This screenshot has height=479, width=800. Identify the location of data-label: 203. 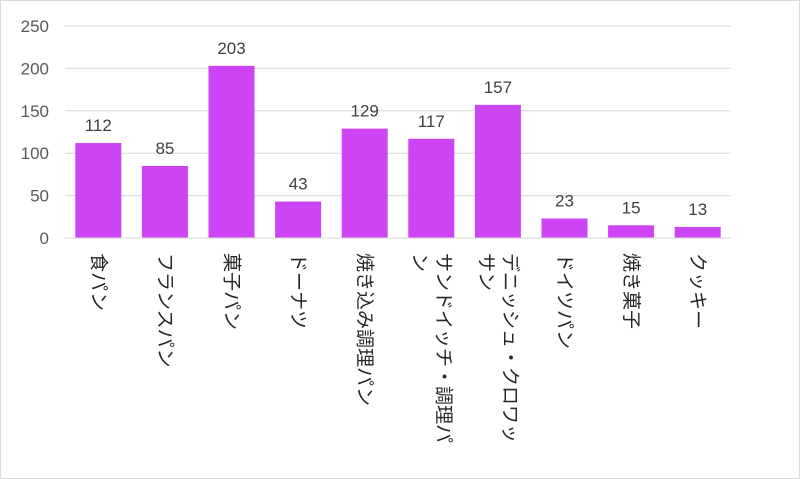
(231, 48).